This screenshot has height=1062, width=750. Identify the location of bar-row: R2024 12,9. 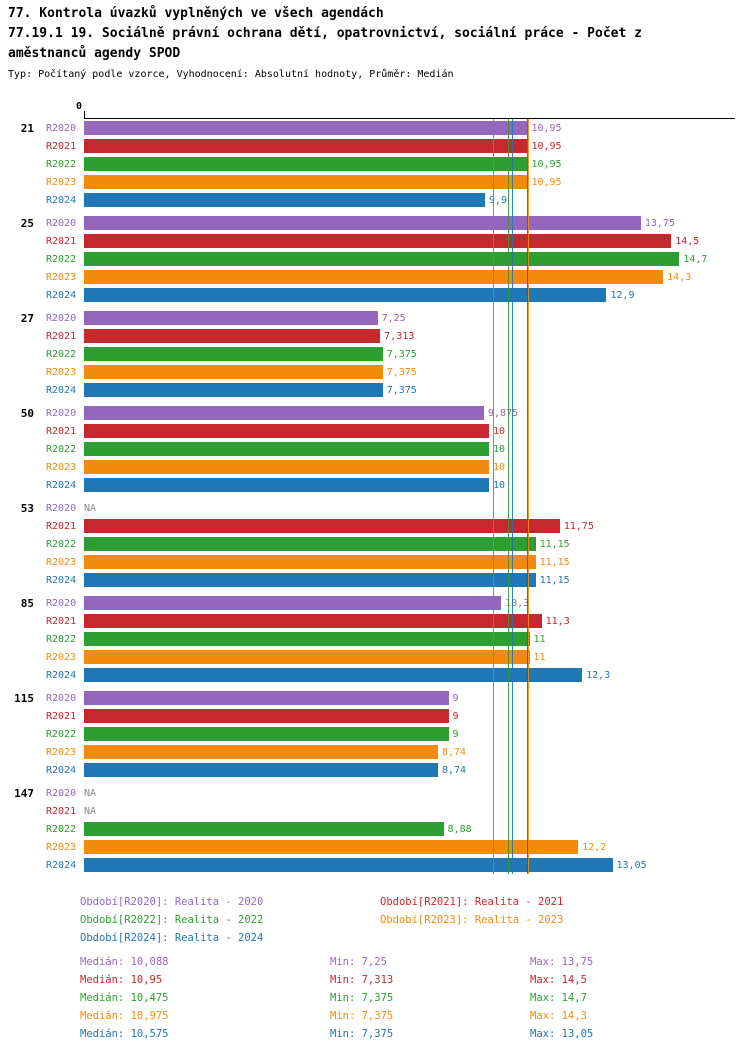
(375, 295).